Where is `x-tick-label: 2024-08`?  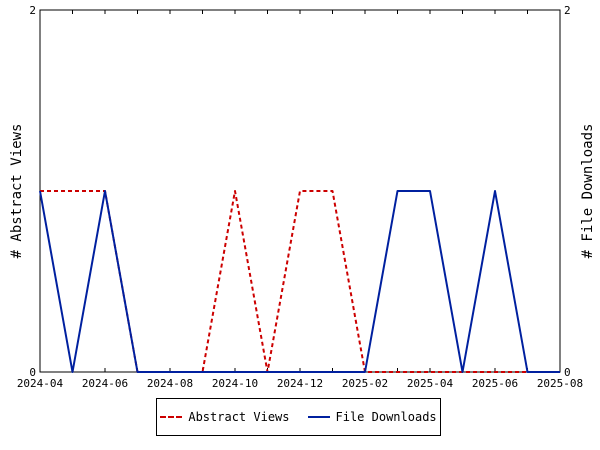 x-tick-label: 2024-08 is located at coordinates (170, 383).